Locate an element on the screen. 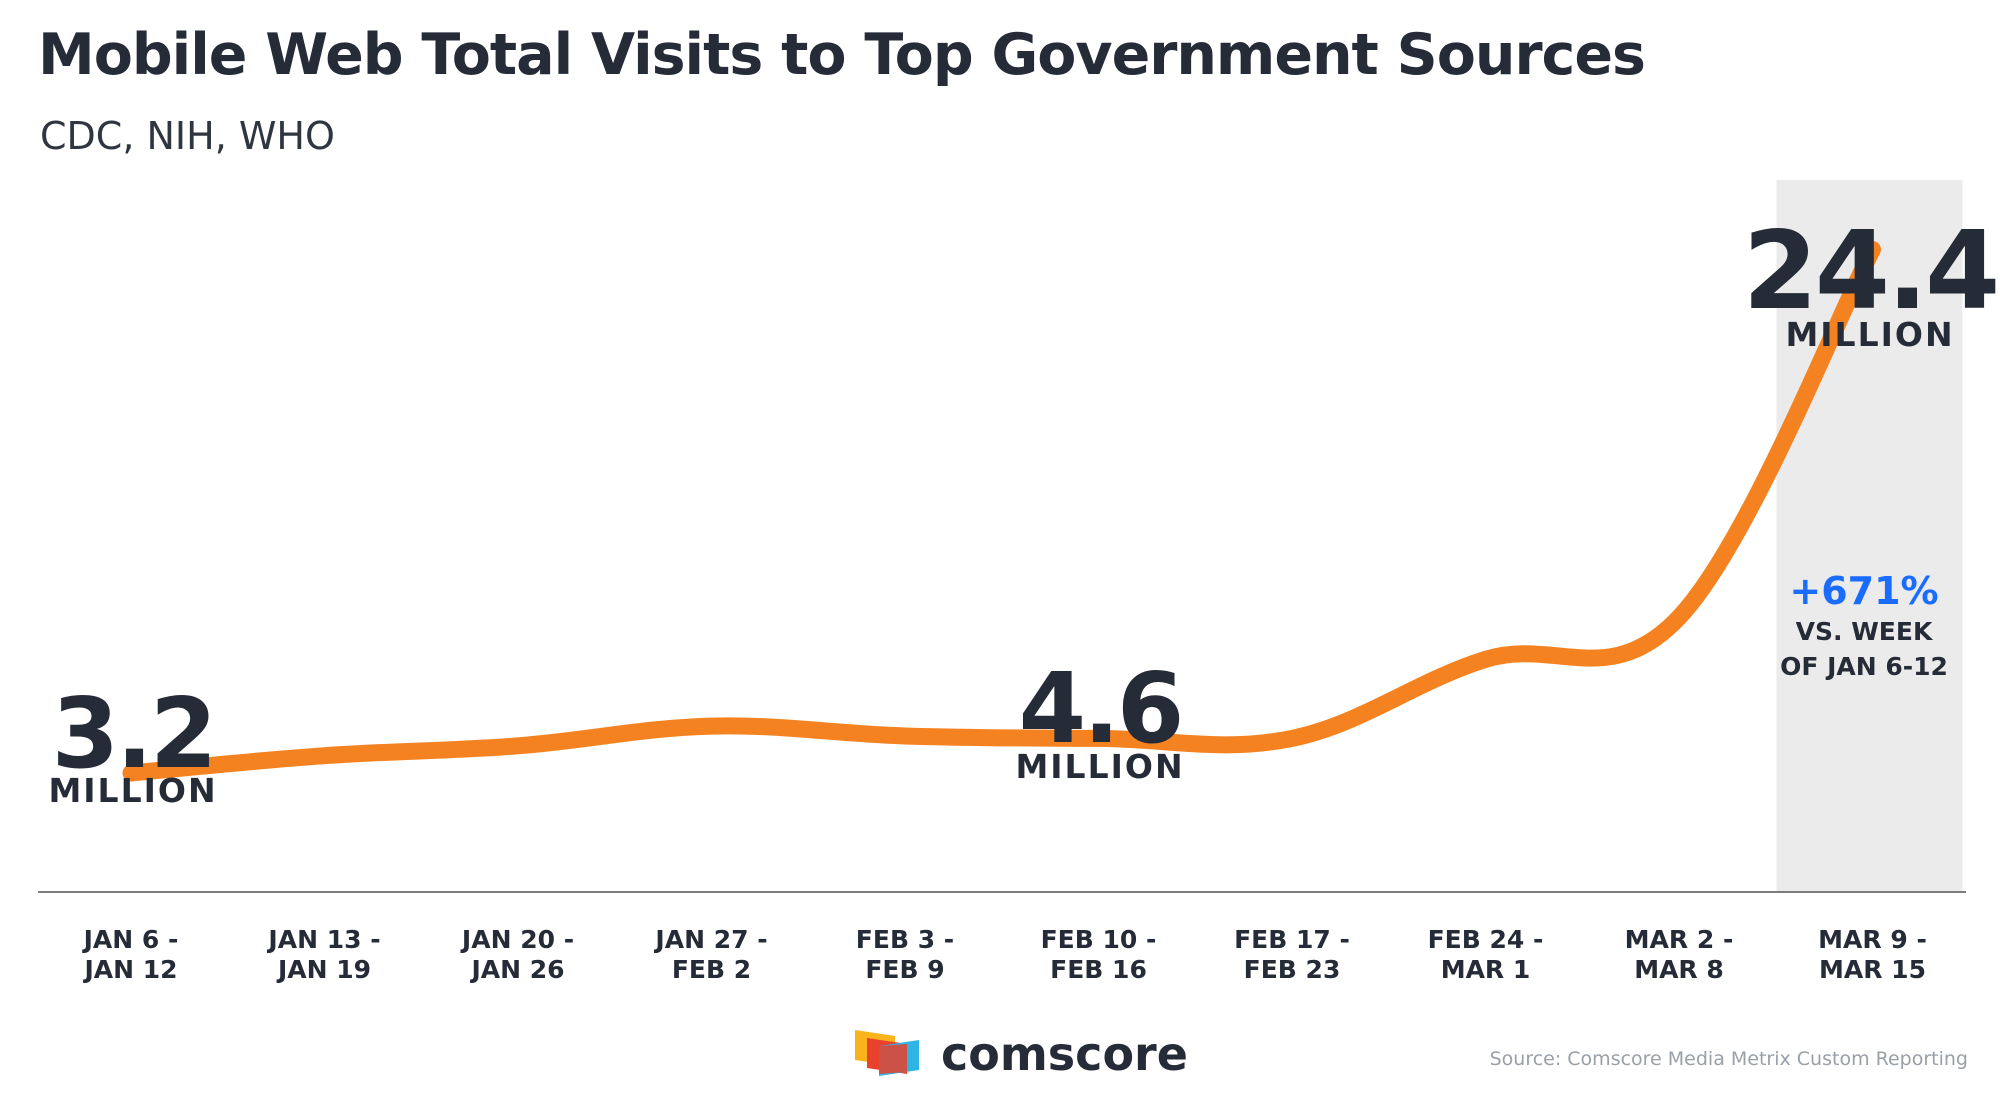 This screenshot has width=2000, height=1101. highlight-band is located at coordinates (1869, 536).